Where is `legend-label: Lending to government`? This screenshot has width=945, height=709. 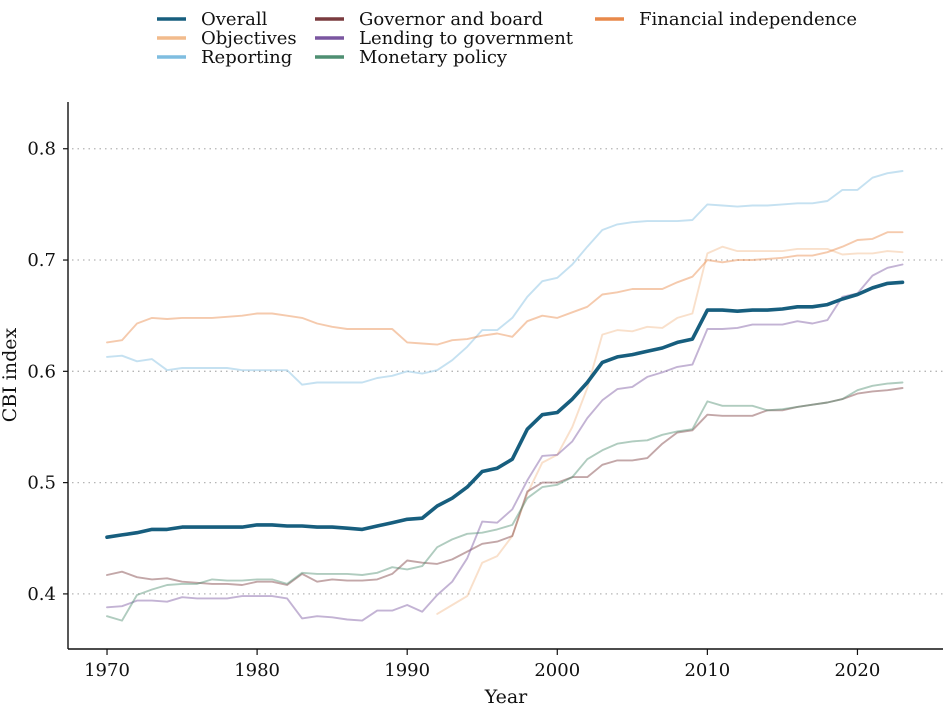 legend-label: Lending to government is located at coordinates (466, 38).